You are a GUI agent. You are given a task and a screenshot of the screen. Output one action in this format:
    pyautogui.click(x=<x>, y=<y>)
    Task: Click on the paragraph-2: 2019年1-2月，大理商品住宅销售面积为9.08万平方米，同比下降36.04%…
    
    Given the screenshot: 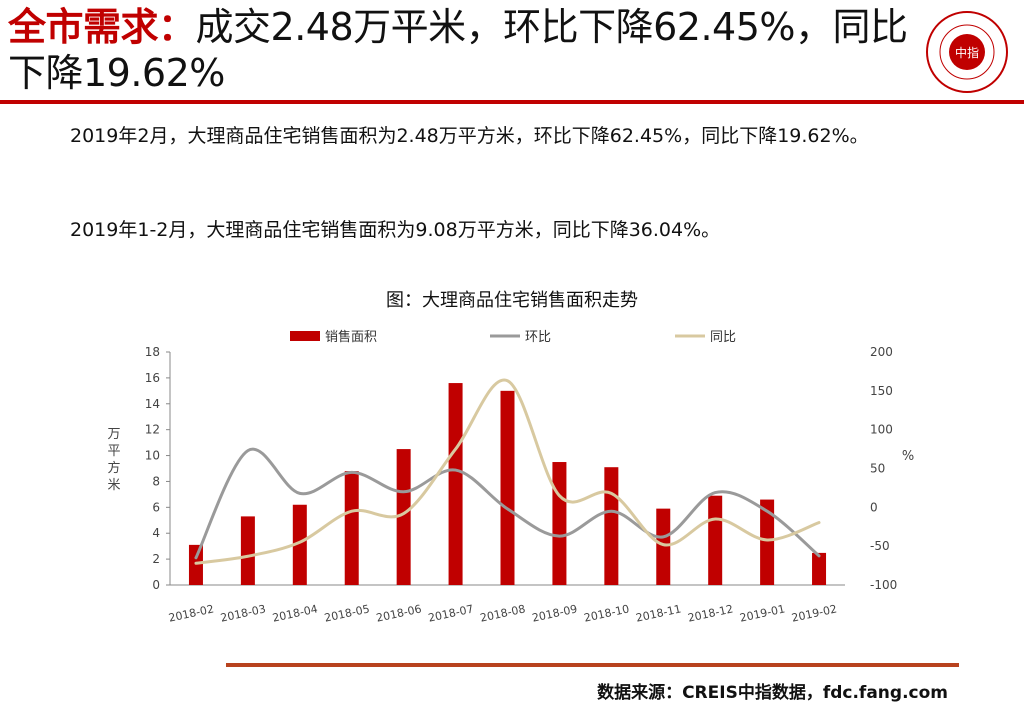 What is the action you would take?
    pyautogui.click(x=395, y=230)
    